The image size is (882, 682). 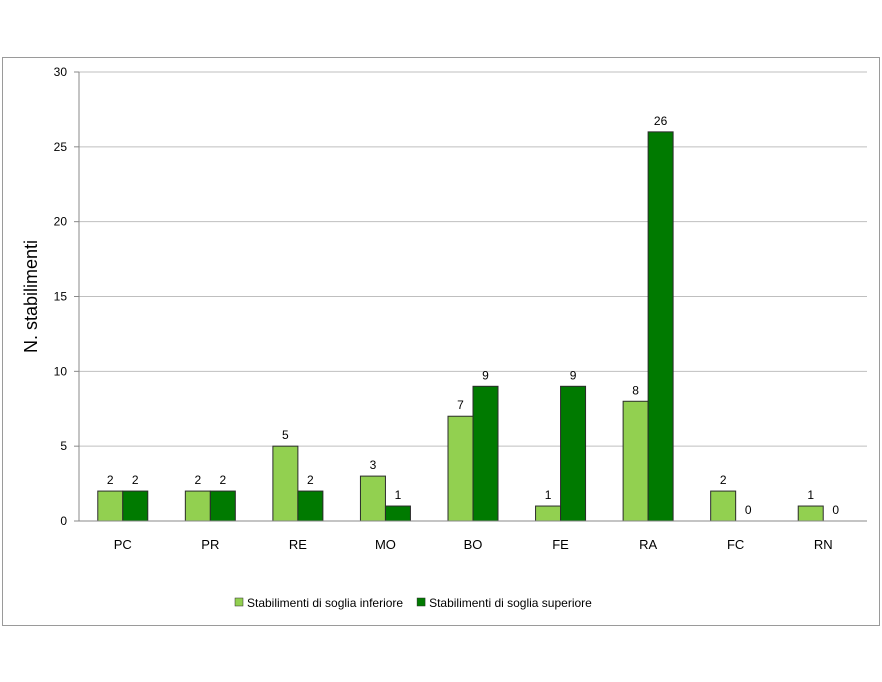 What do you see at coordinates (61, 72) in the screenshot?
I see `y-tick-label: 30` at bounding box center [61, 72].